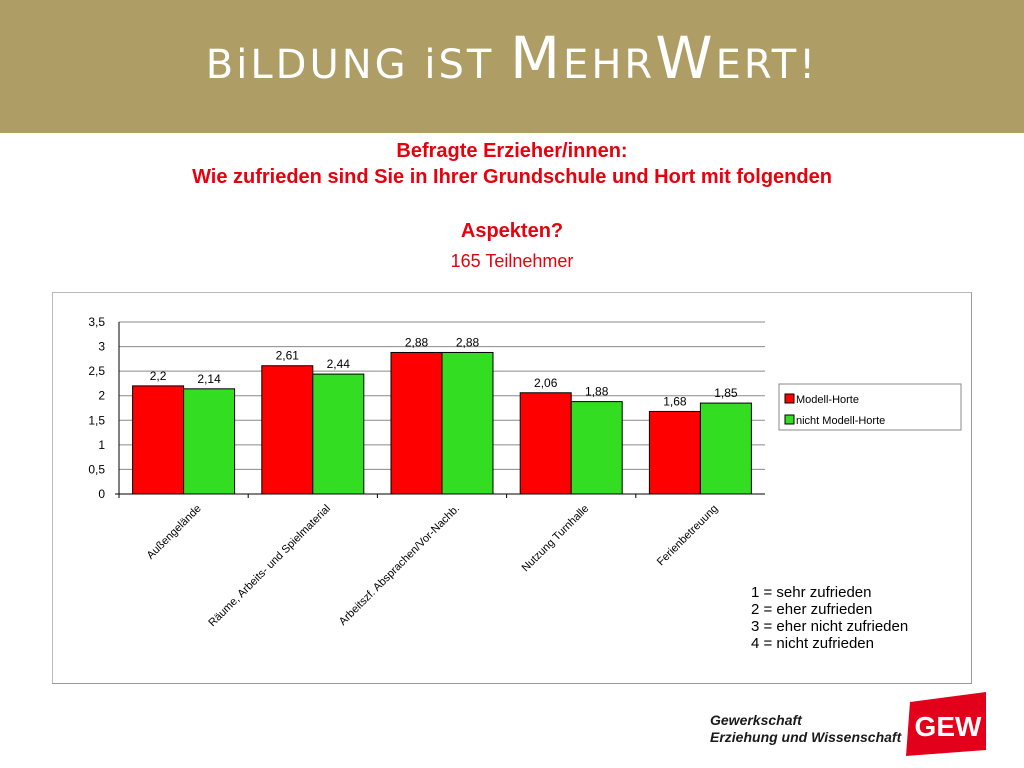 This screenshot has width=1024, height=768. Describe the element at coordinates (101, 494) in the screenshot. I see `y-tick-label: 0` at that location.